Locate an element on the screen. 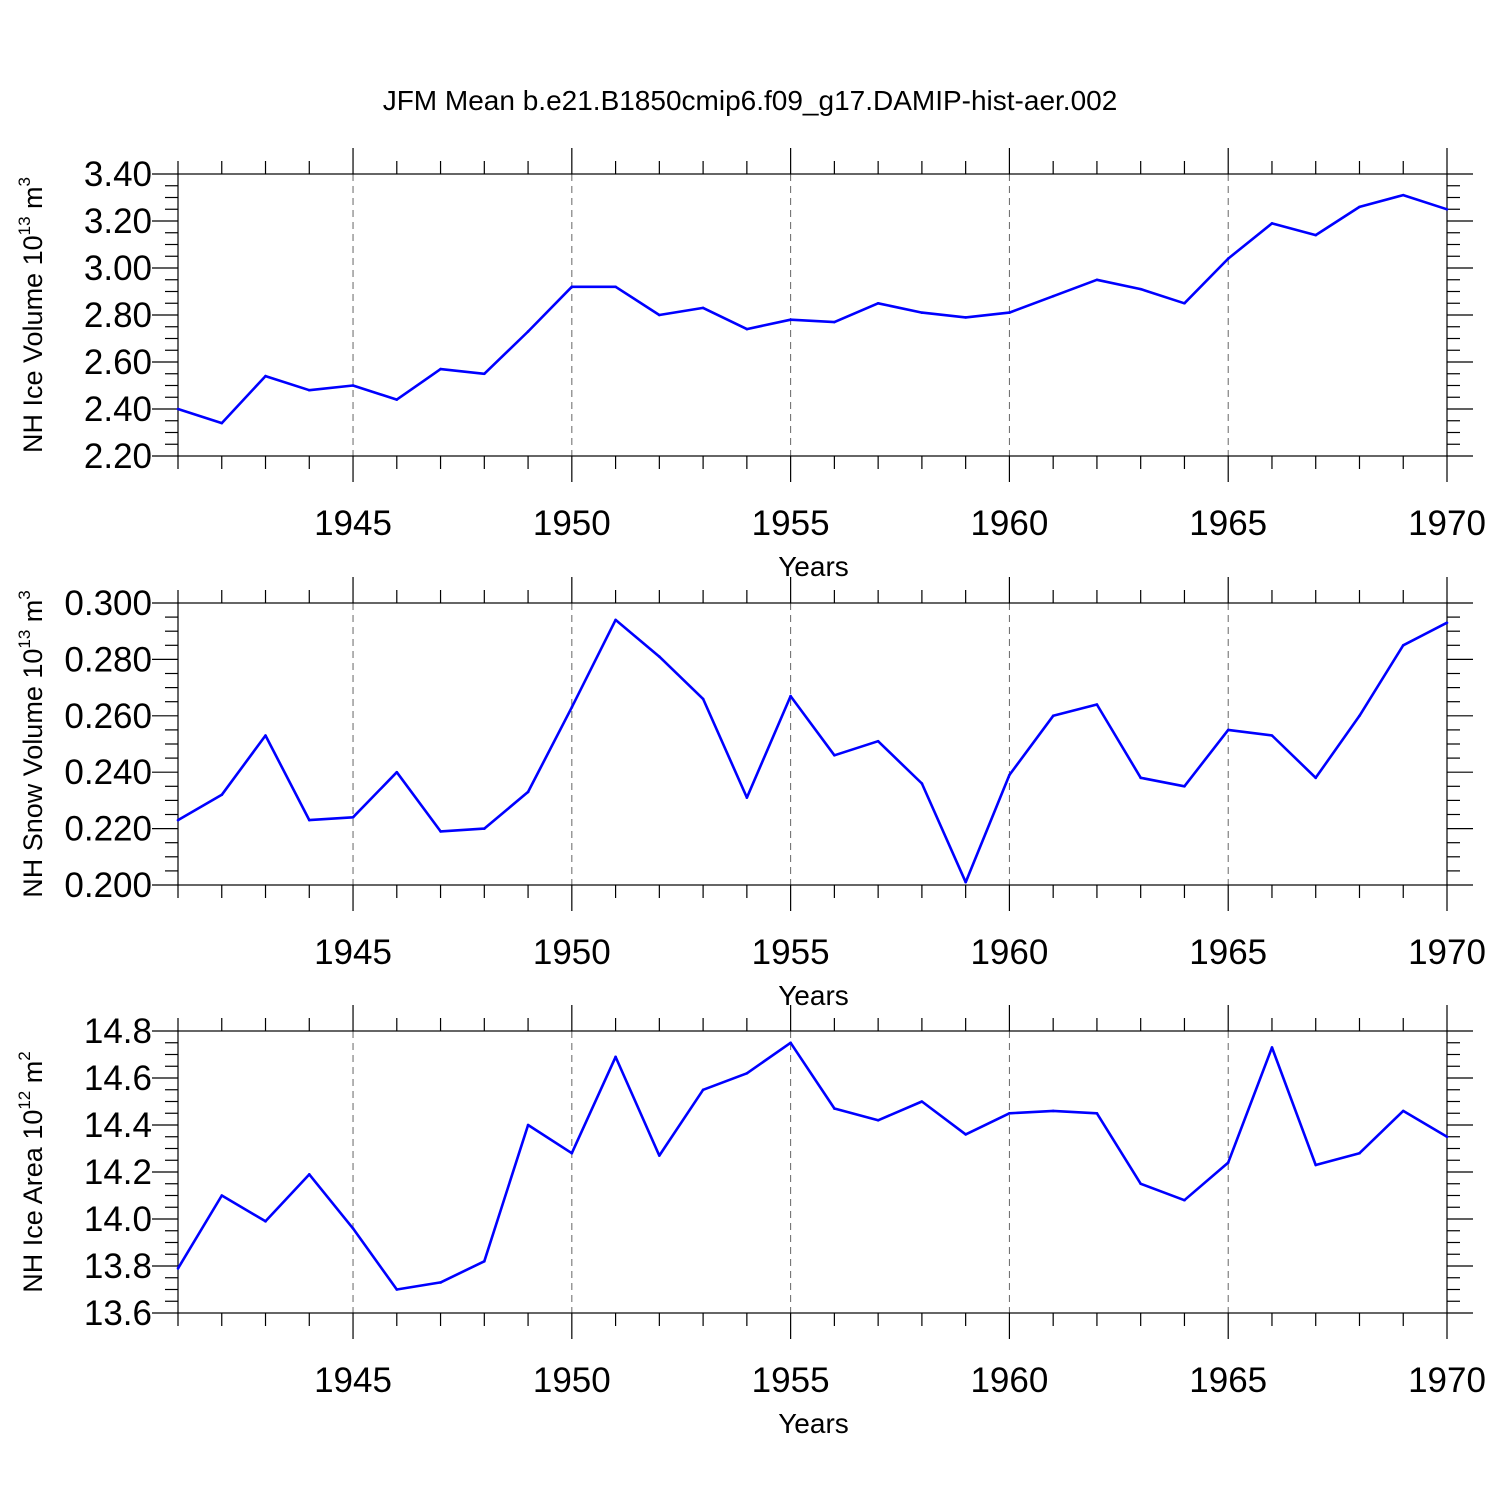  y-tick-label: 0.260 is located at coordinates (108, 716).